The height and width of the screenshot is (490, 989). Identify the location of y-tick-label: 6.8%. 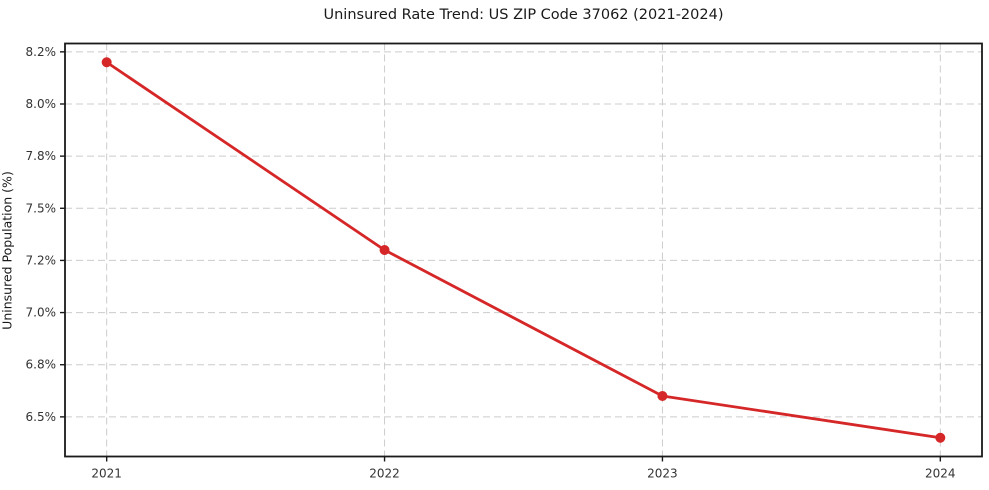
(41, 365).